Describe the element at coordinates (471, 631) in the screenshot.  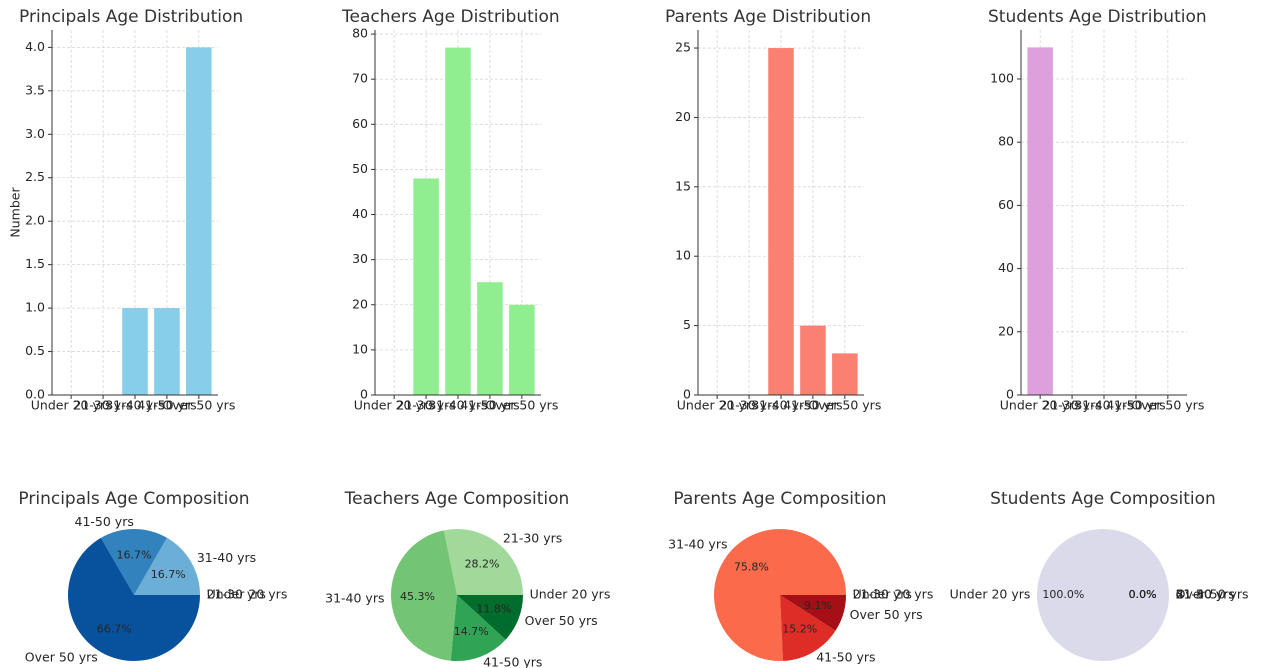
I see `slice-value-label: 14.7%` at that location.